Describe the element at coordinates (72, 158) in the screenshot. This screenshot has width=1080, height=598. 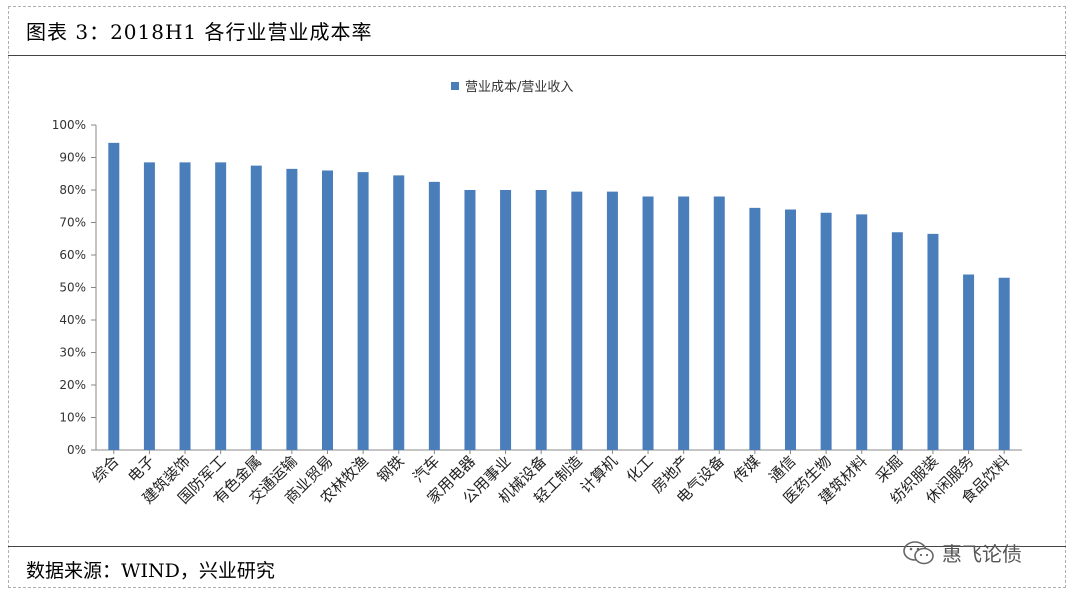
I see `y-tick-label: 90%` at that location.